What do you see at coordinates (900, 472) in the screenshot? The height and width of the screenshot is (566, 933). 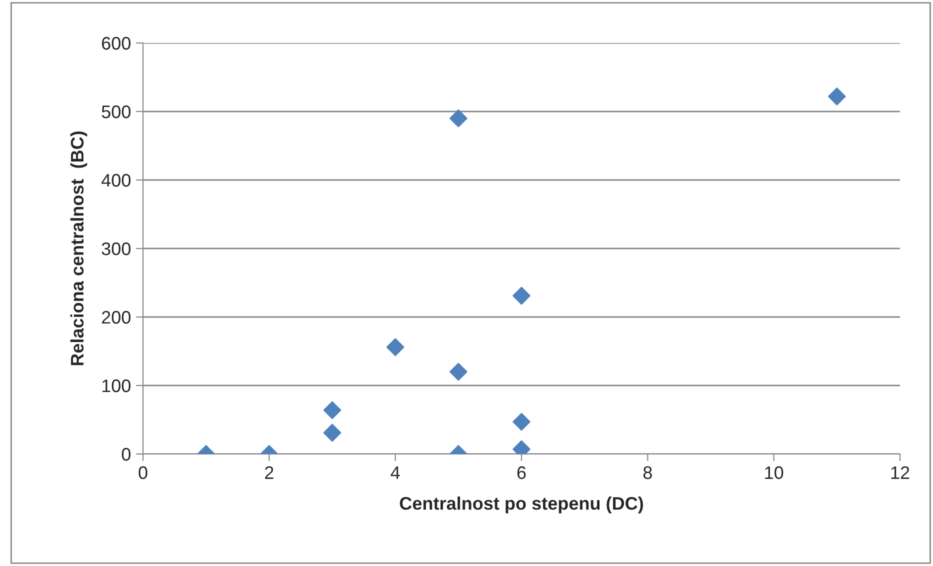 I see `x-tick-label: 12` at bounding box center [900, 472].